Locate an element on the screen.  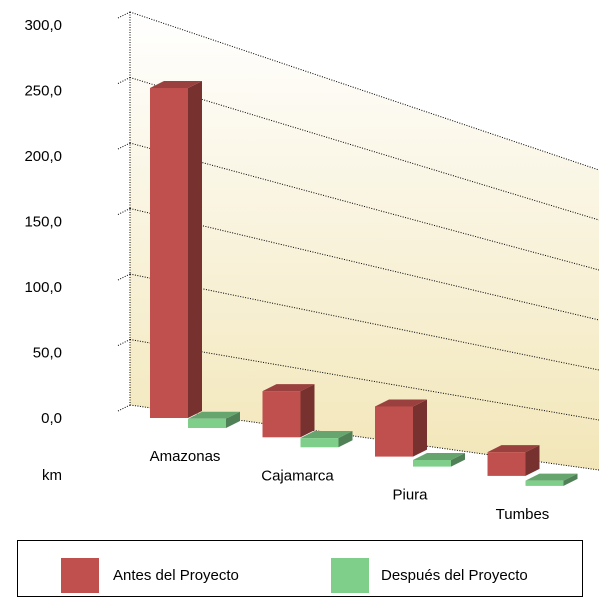
y-tick-label: 0,0 is located at coordinates (51, 418).